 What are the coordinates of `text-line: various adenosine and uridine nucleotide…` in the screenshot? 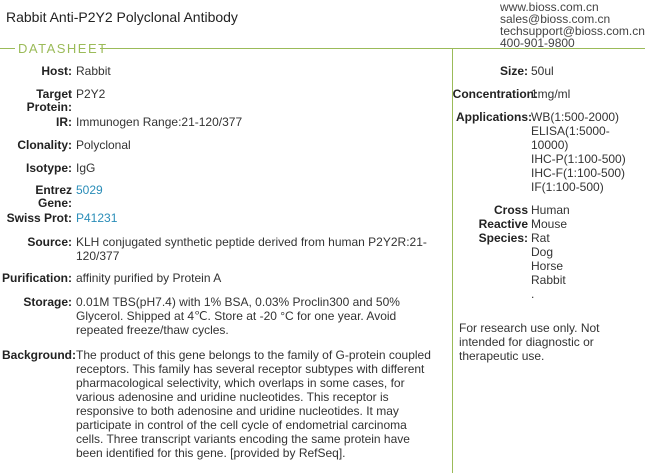 It's located at (232, 397).